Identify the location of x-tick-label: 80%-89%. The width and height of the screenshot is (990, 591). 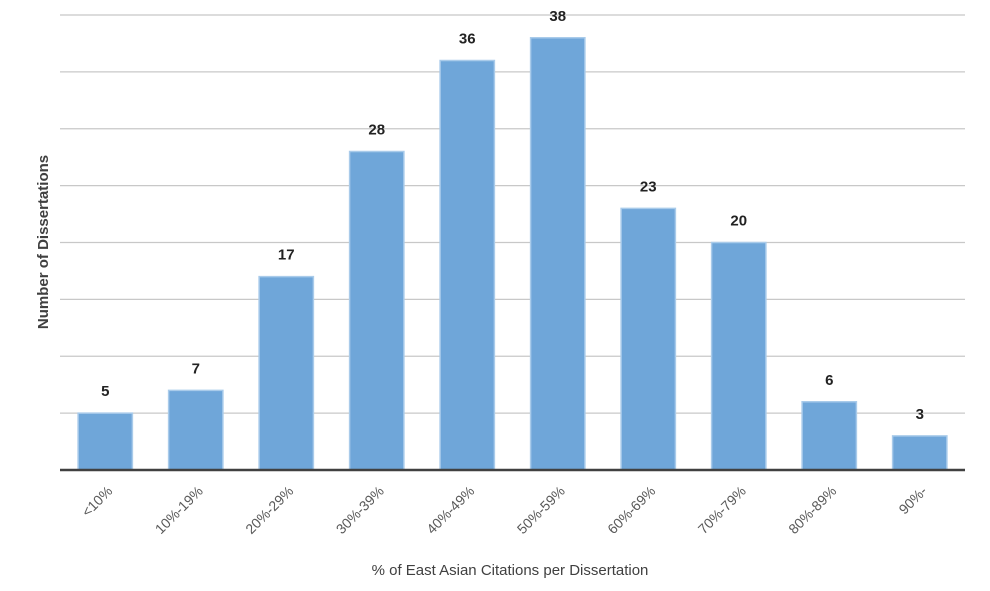
(812, 510).